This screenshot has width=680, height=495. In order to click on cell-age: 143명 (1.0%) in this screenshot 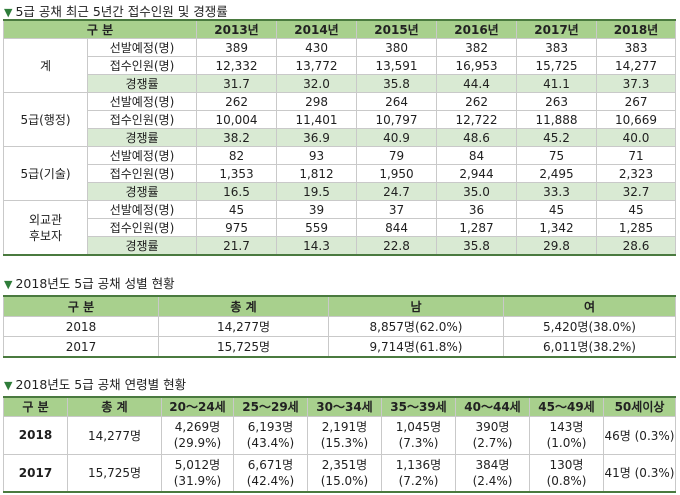, I will do `click(566, 435)`.